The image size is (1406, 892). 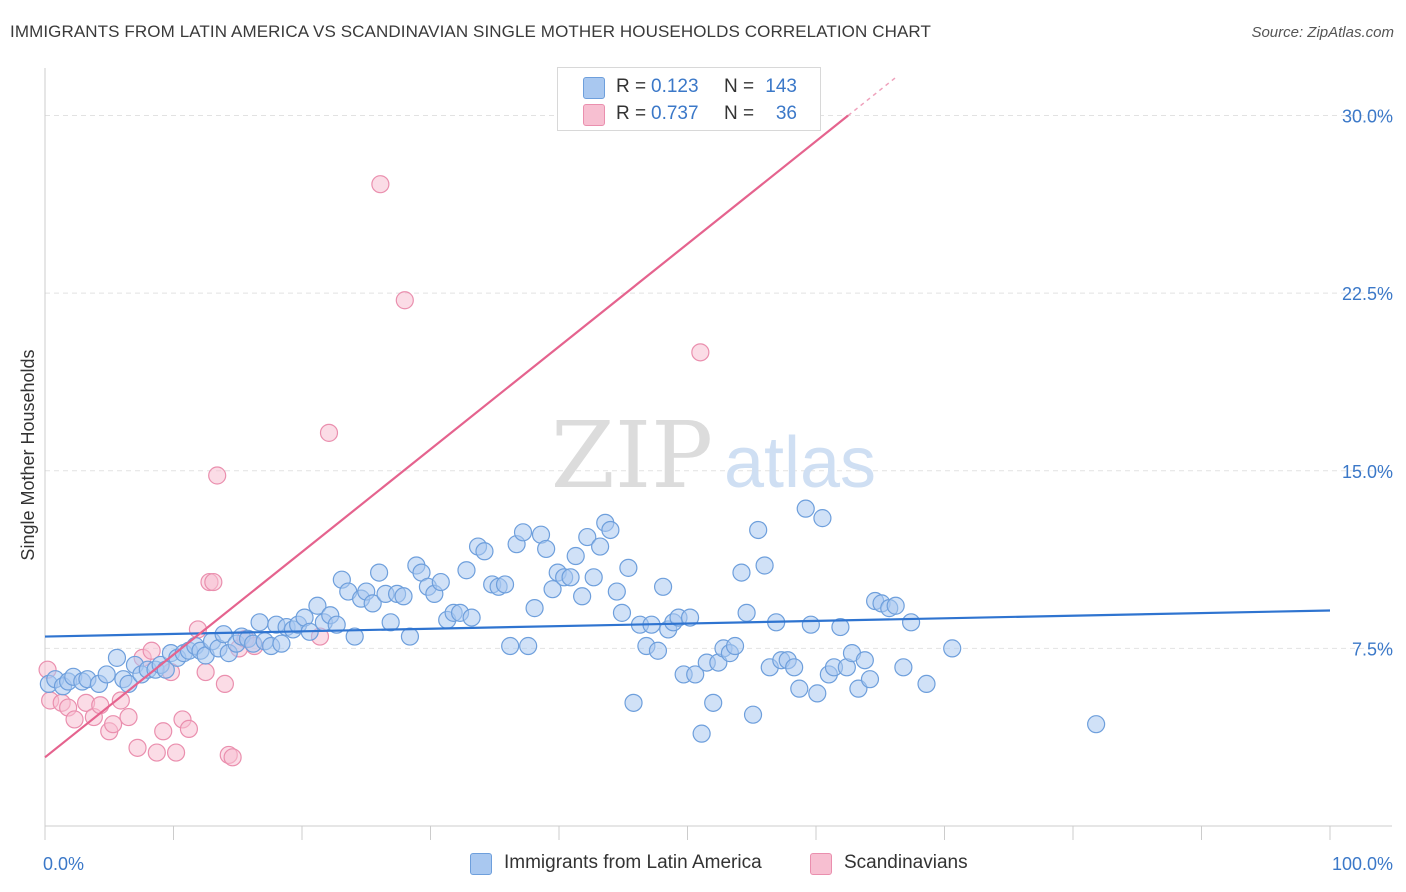 What do you see at coordinates (1367, 117) in the screenshot?
I see `y-tick-label: 30.0%` at bounding box center [1367, 117].